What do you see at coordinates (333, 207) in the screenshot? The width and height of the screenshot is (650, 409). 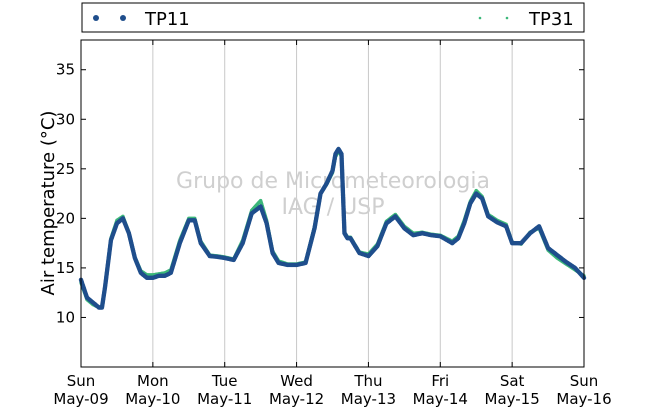 I see `watermark-line-2: IAG / USP` at bounding box center [333, 207].